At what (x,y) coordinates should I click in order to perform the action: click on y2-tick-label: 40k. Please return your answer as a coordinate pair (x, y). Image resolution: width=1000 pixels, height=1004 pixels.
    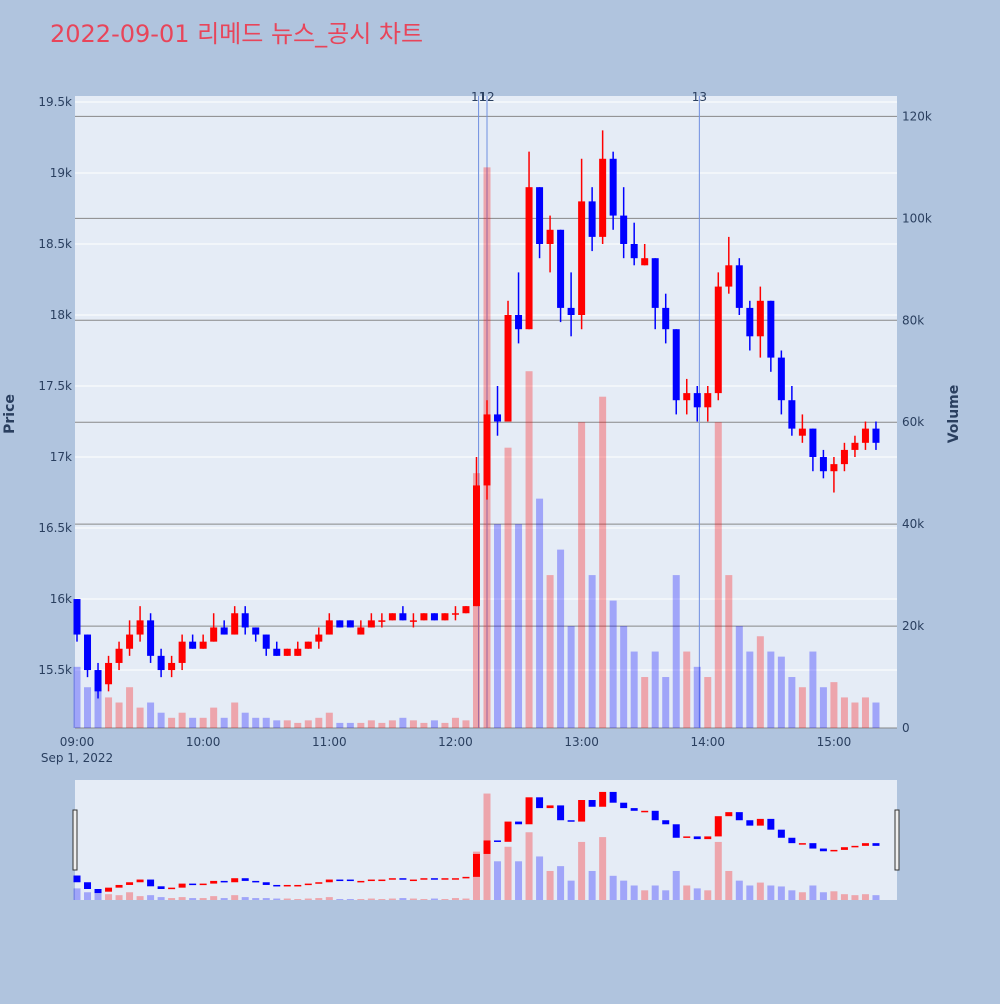
    Looking at the image, I should click on (913, 524).